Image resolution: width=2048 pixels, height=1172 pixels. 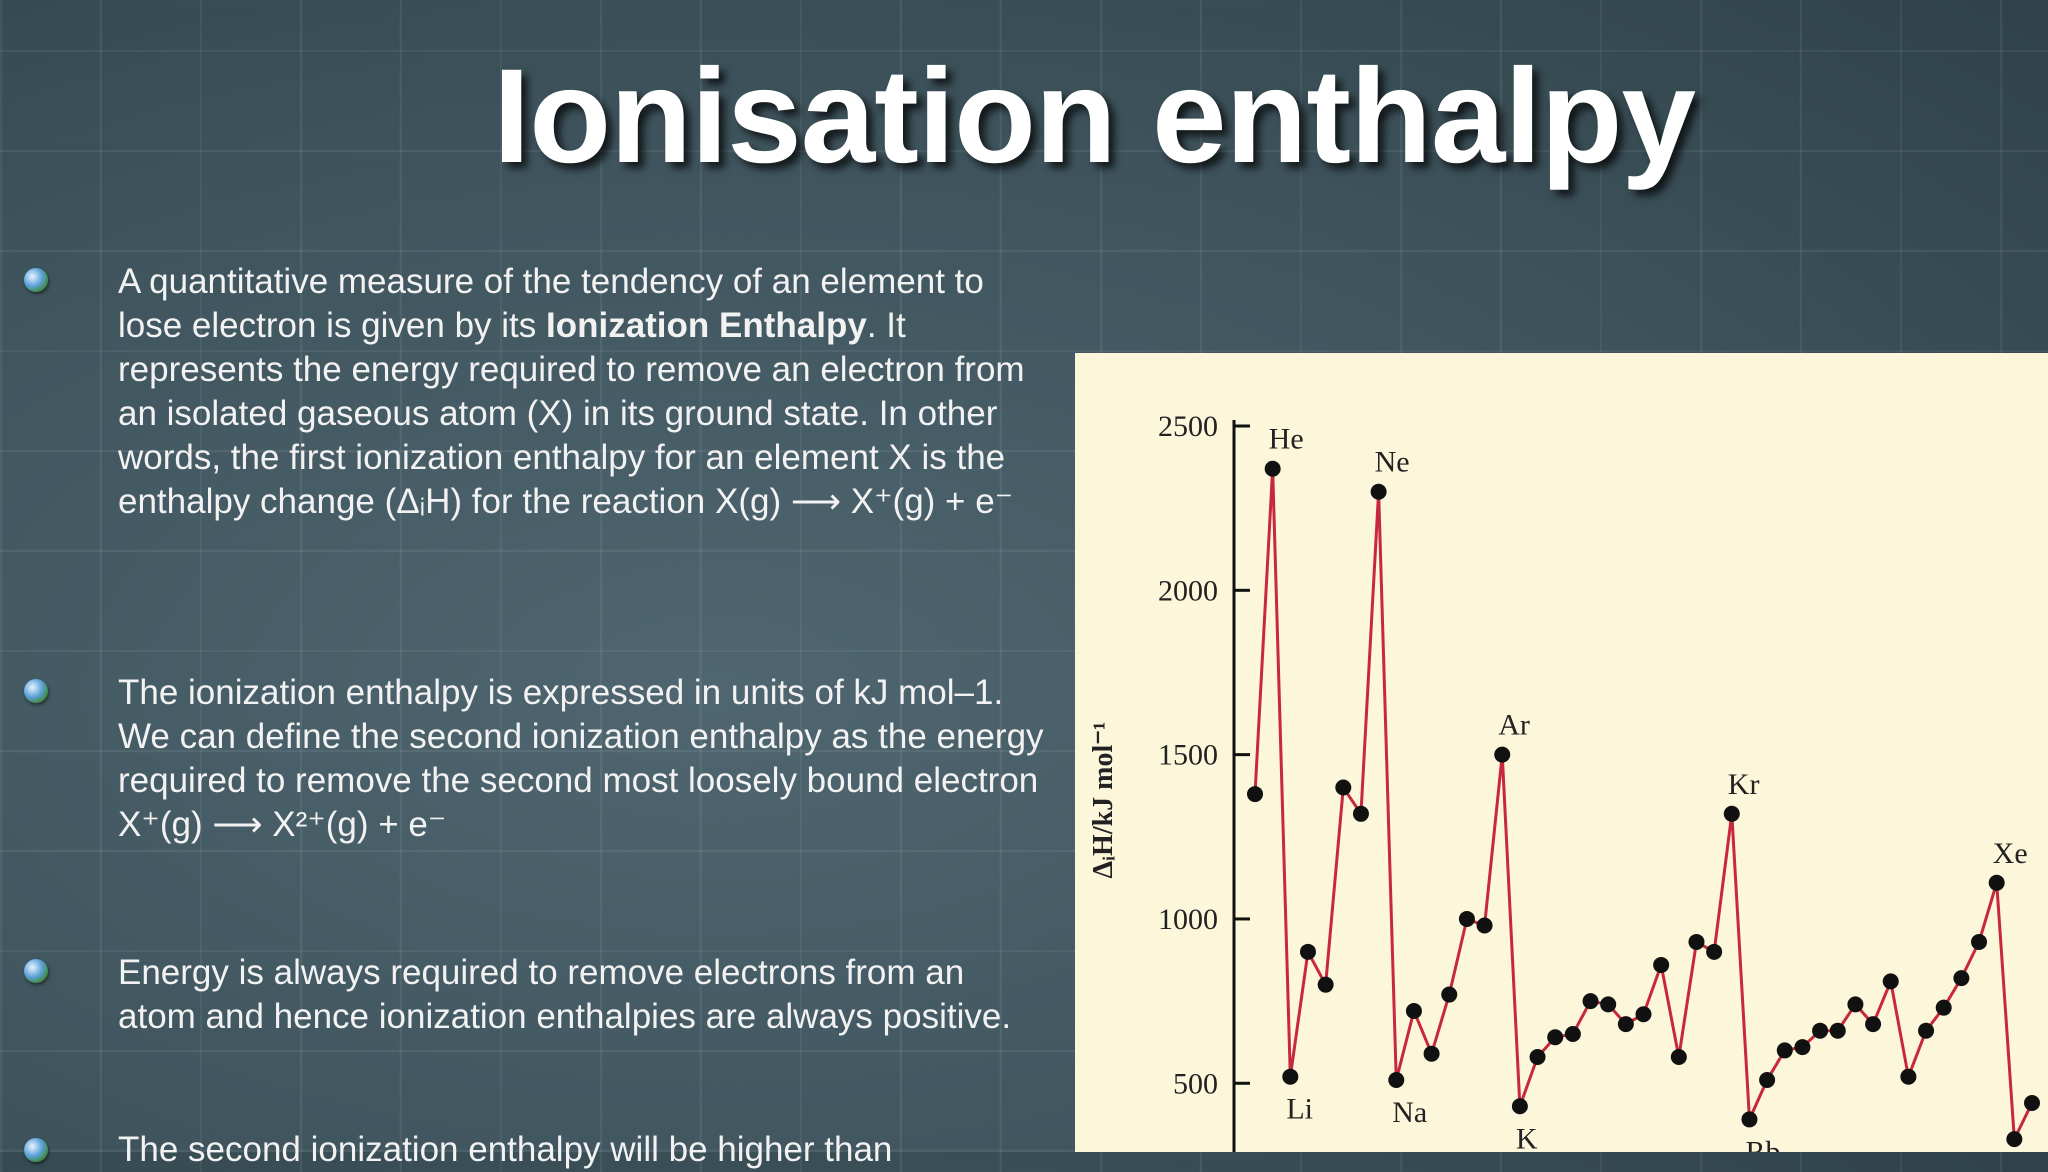 What do you see at coordinates (1195, 1083) in the screenshot?
I see `y-tick-label: 500` at bounding box center [1195, 1083].